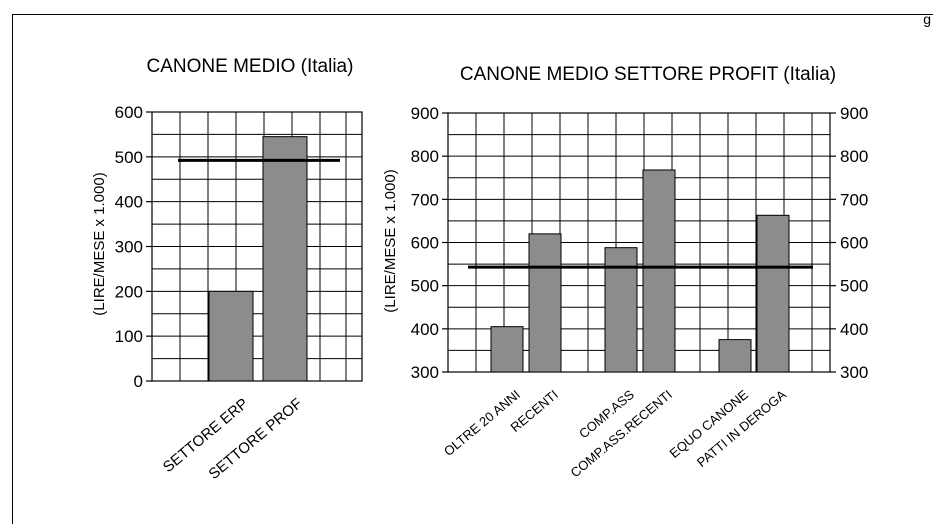  Describe the element at coordinates (255, 439) in the screenshot. I see `category-label: SETTORE PROF` at that location.